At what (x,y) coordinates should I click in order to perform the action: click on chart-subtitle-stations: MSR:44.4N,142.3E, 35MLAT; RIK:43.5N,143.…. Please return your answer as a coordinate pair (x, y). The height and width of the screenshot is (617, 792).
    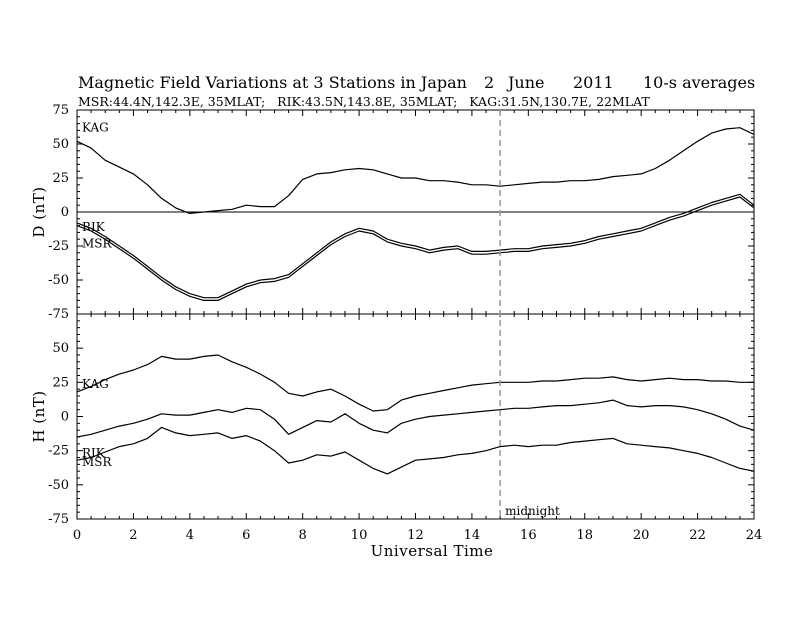
    Looking at the image, I should click on (364, 101).